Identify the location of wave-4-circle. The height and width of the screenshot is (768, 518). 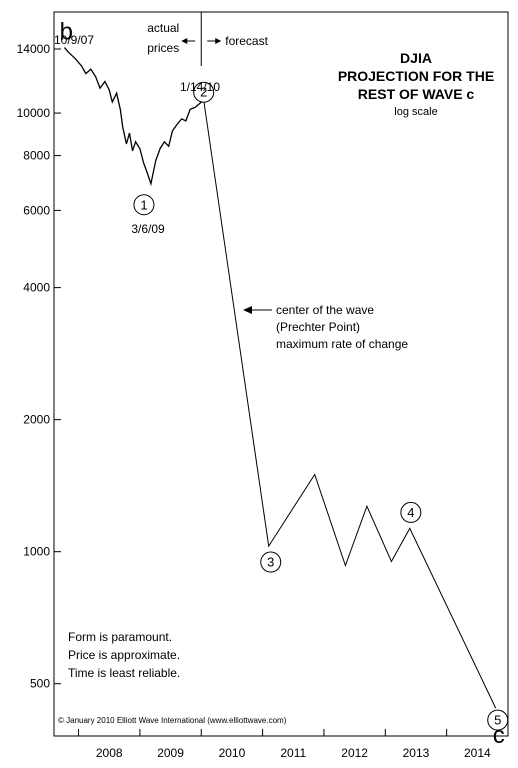
(411, 512).